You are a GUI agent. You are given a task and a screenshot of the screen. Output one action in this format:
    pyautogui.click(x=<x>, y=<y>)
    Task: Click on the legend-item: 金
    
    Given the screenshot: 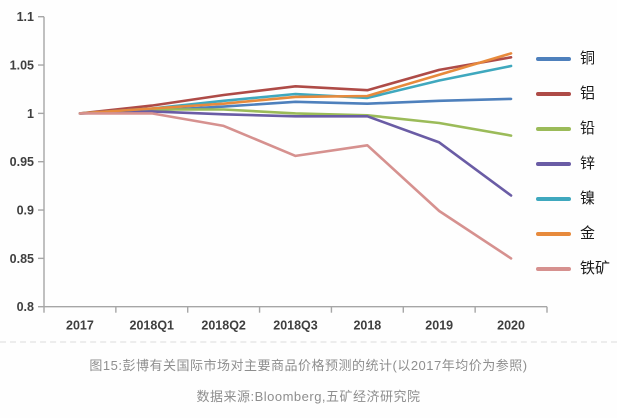 What is the action you would take?
    pyautogui.click(x=573, y=233)
    